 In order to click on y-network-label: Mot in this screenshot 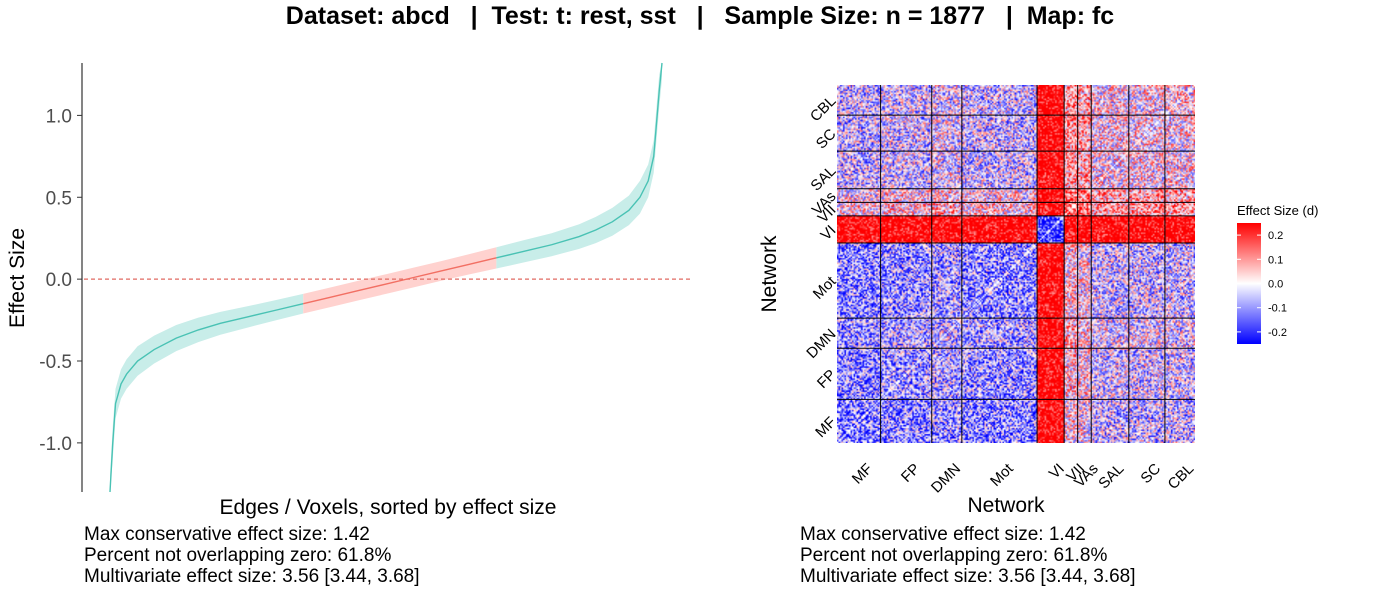, I will do `click(825, 287)`.